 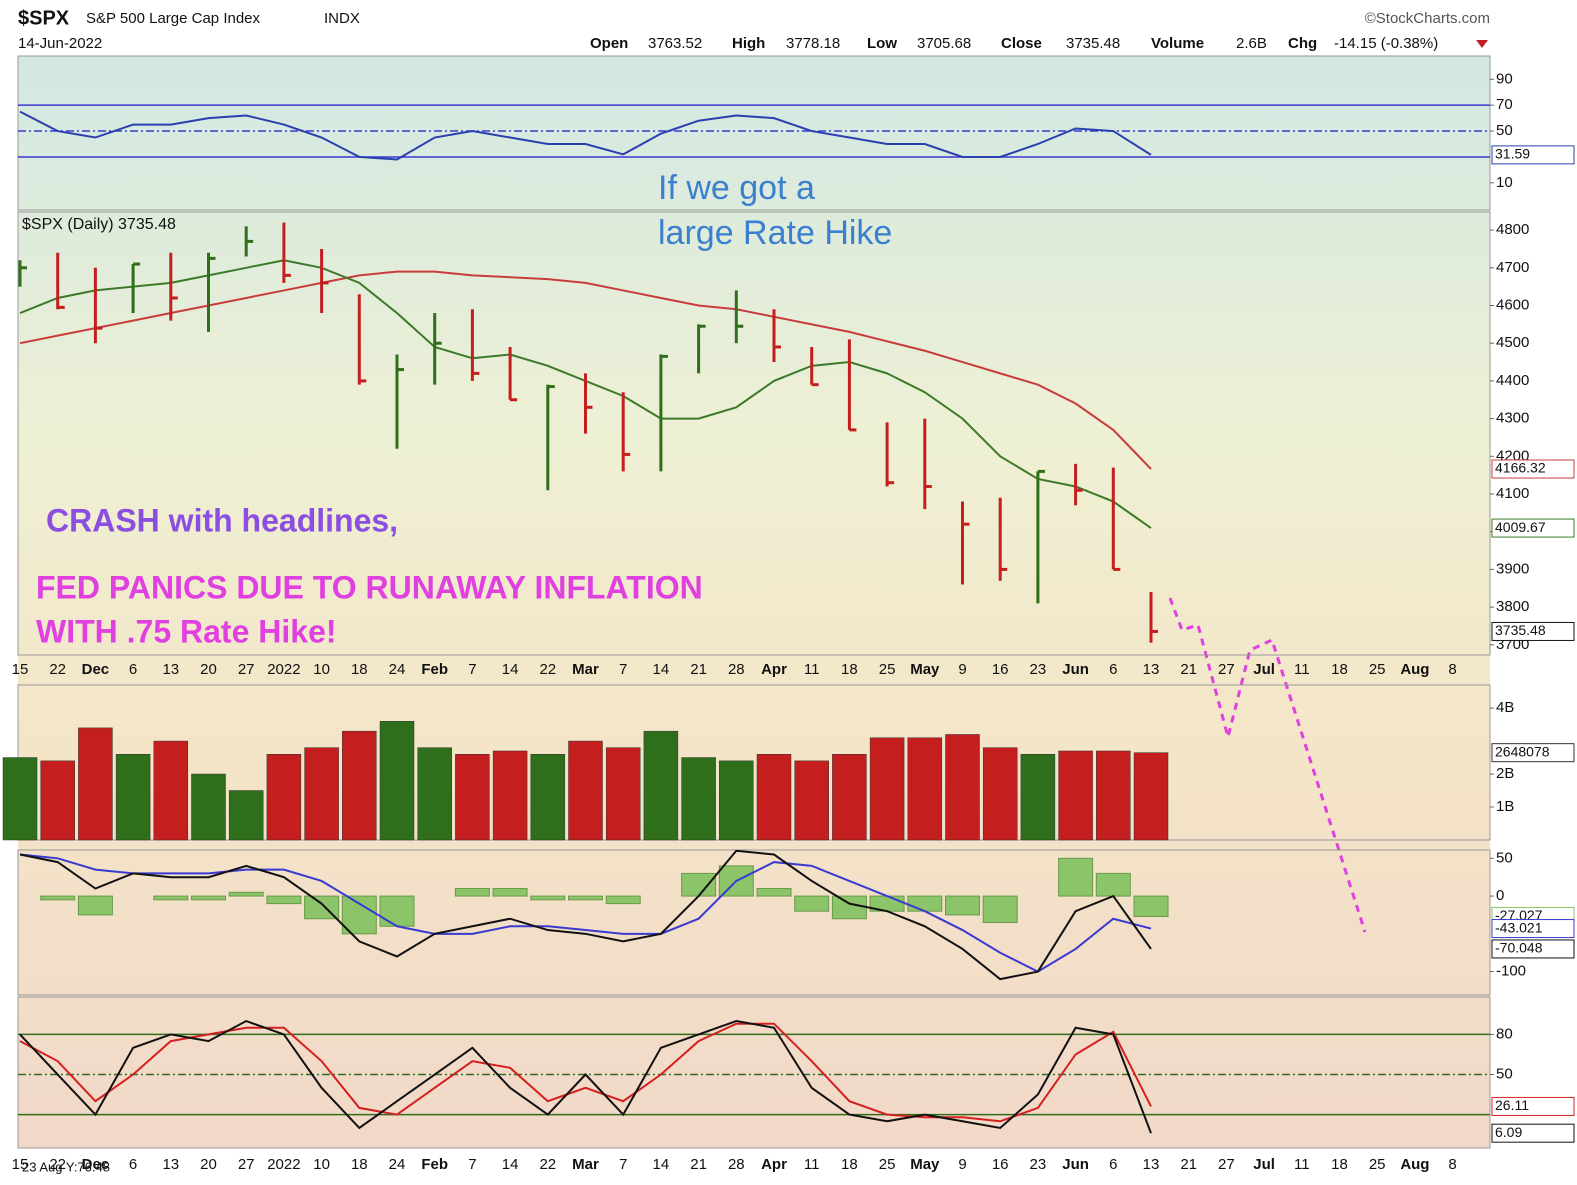 I want to click on quote-label: Low, so click(x=882, y=43).